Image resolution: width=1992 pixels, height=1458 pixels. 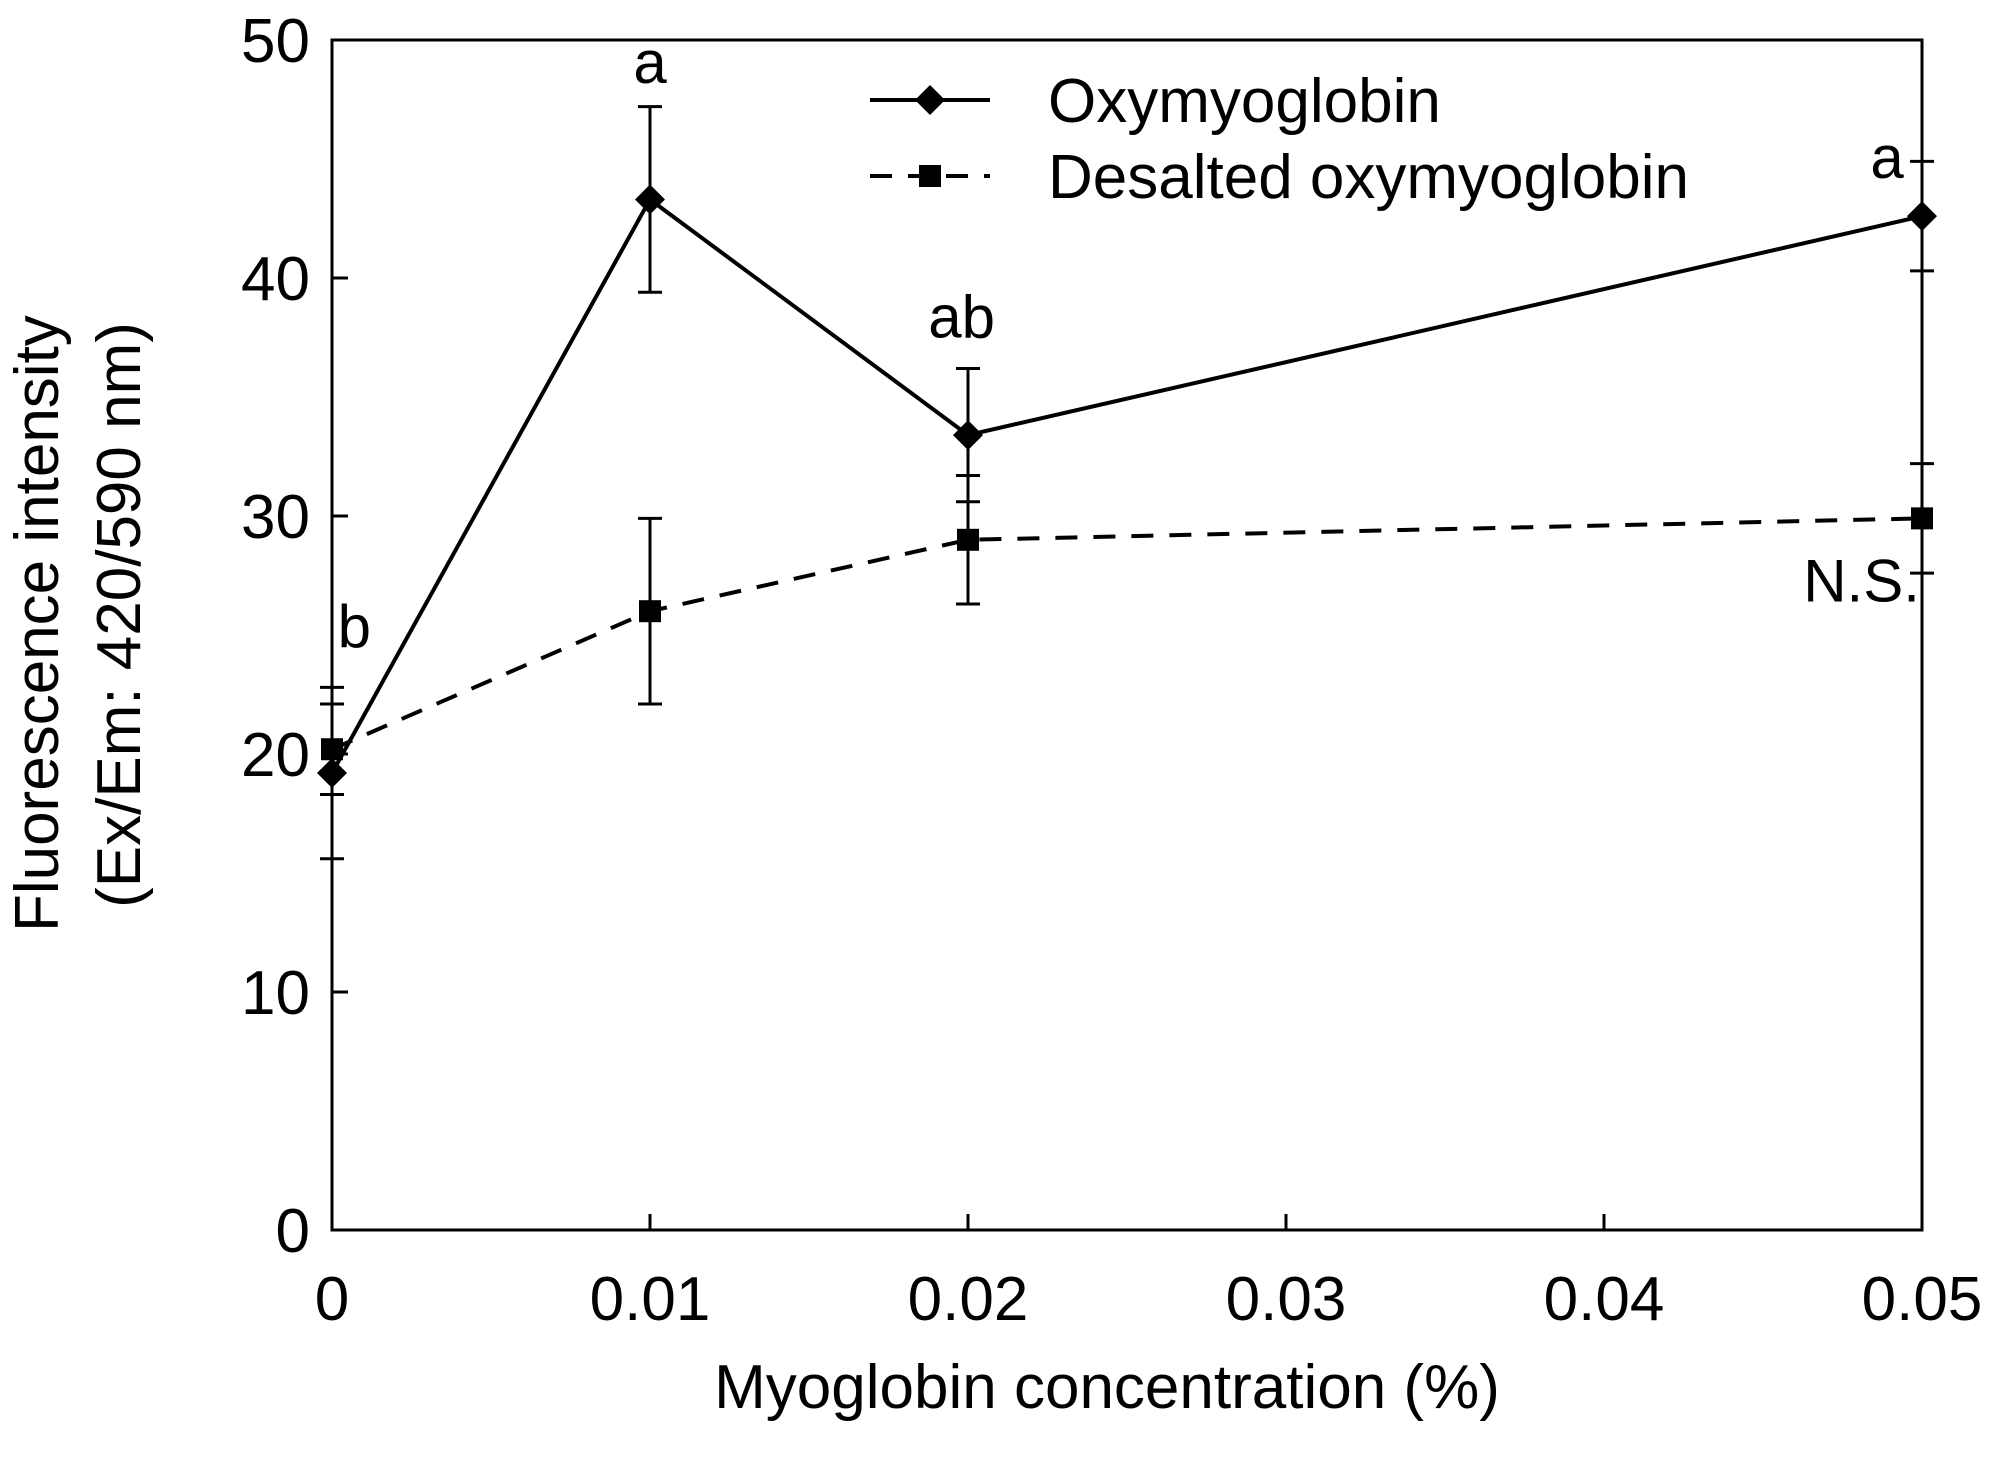 I want to click on x-axis-title: Myoglobin concentration (%), so click(x=1107, y=1387).